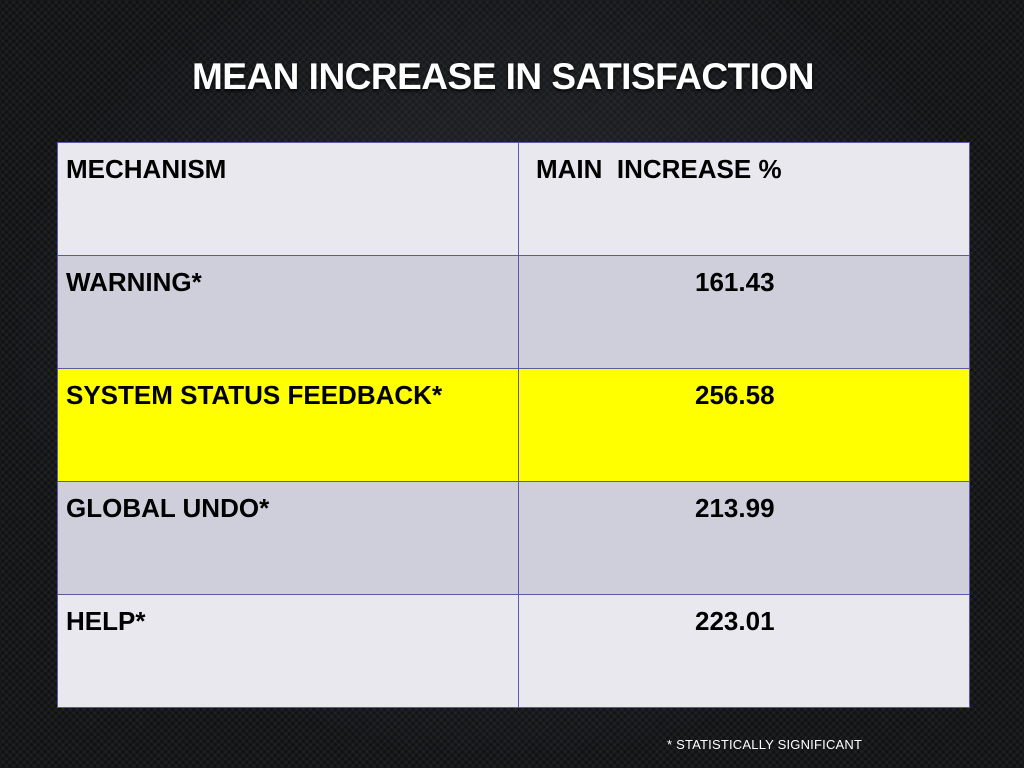 This screenshot has height=768, width=1024. What do you see at coordinates (288, 538) in the screenshot?
I see `mechanism-cell: GLOBAL UNDO*` at bounding box center [288, 538].